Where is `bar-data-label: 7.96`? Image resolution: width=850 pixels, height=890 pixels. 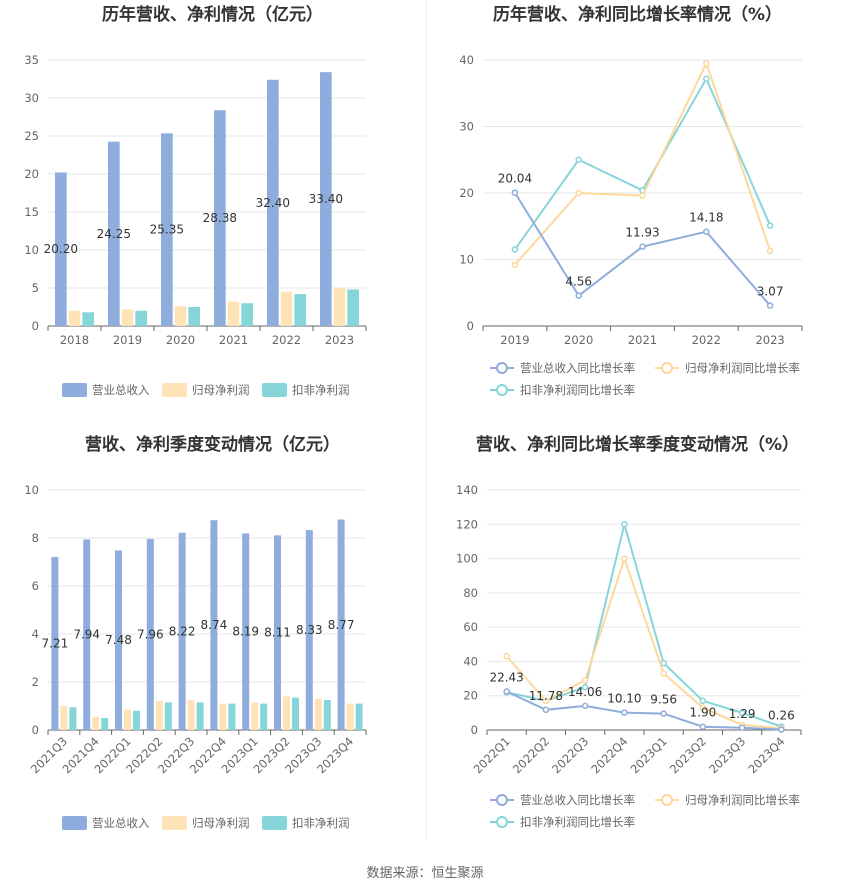 bar-data-label: 7.96 is located at coordinates (150, 634).